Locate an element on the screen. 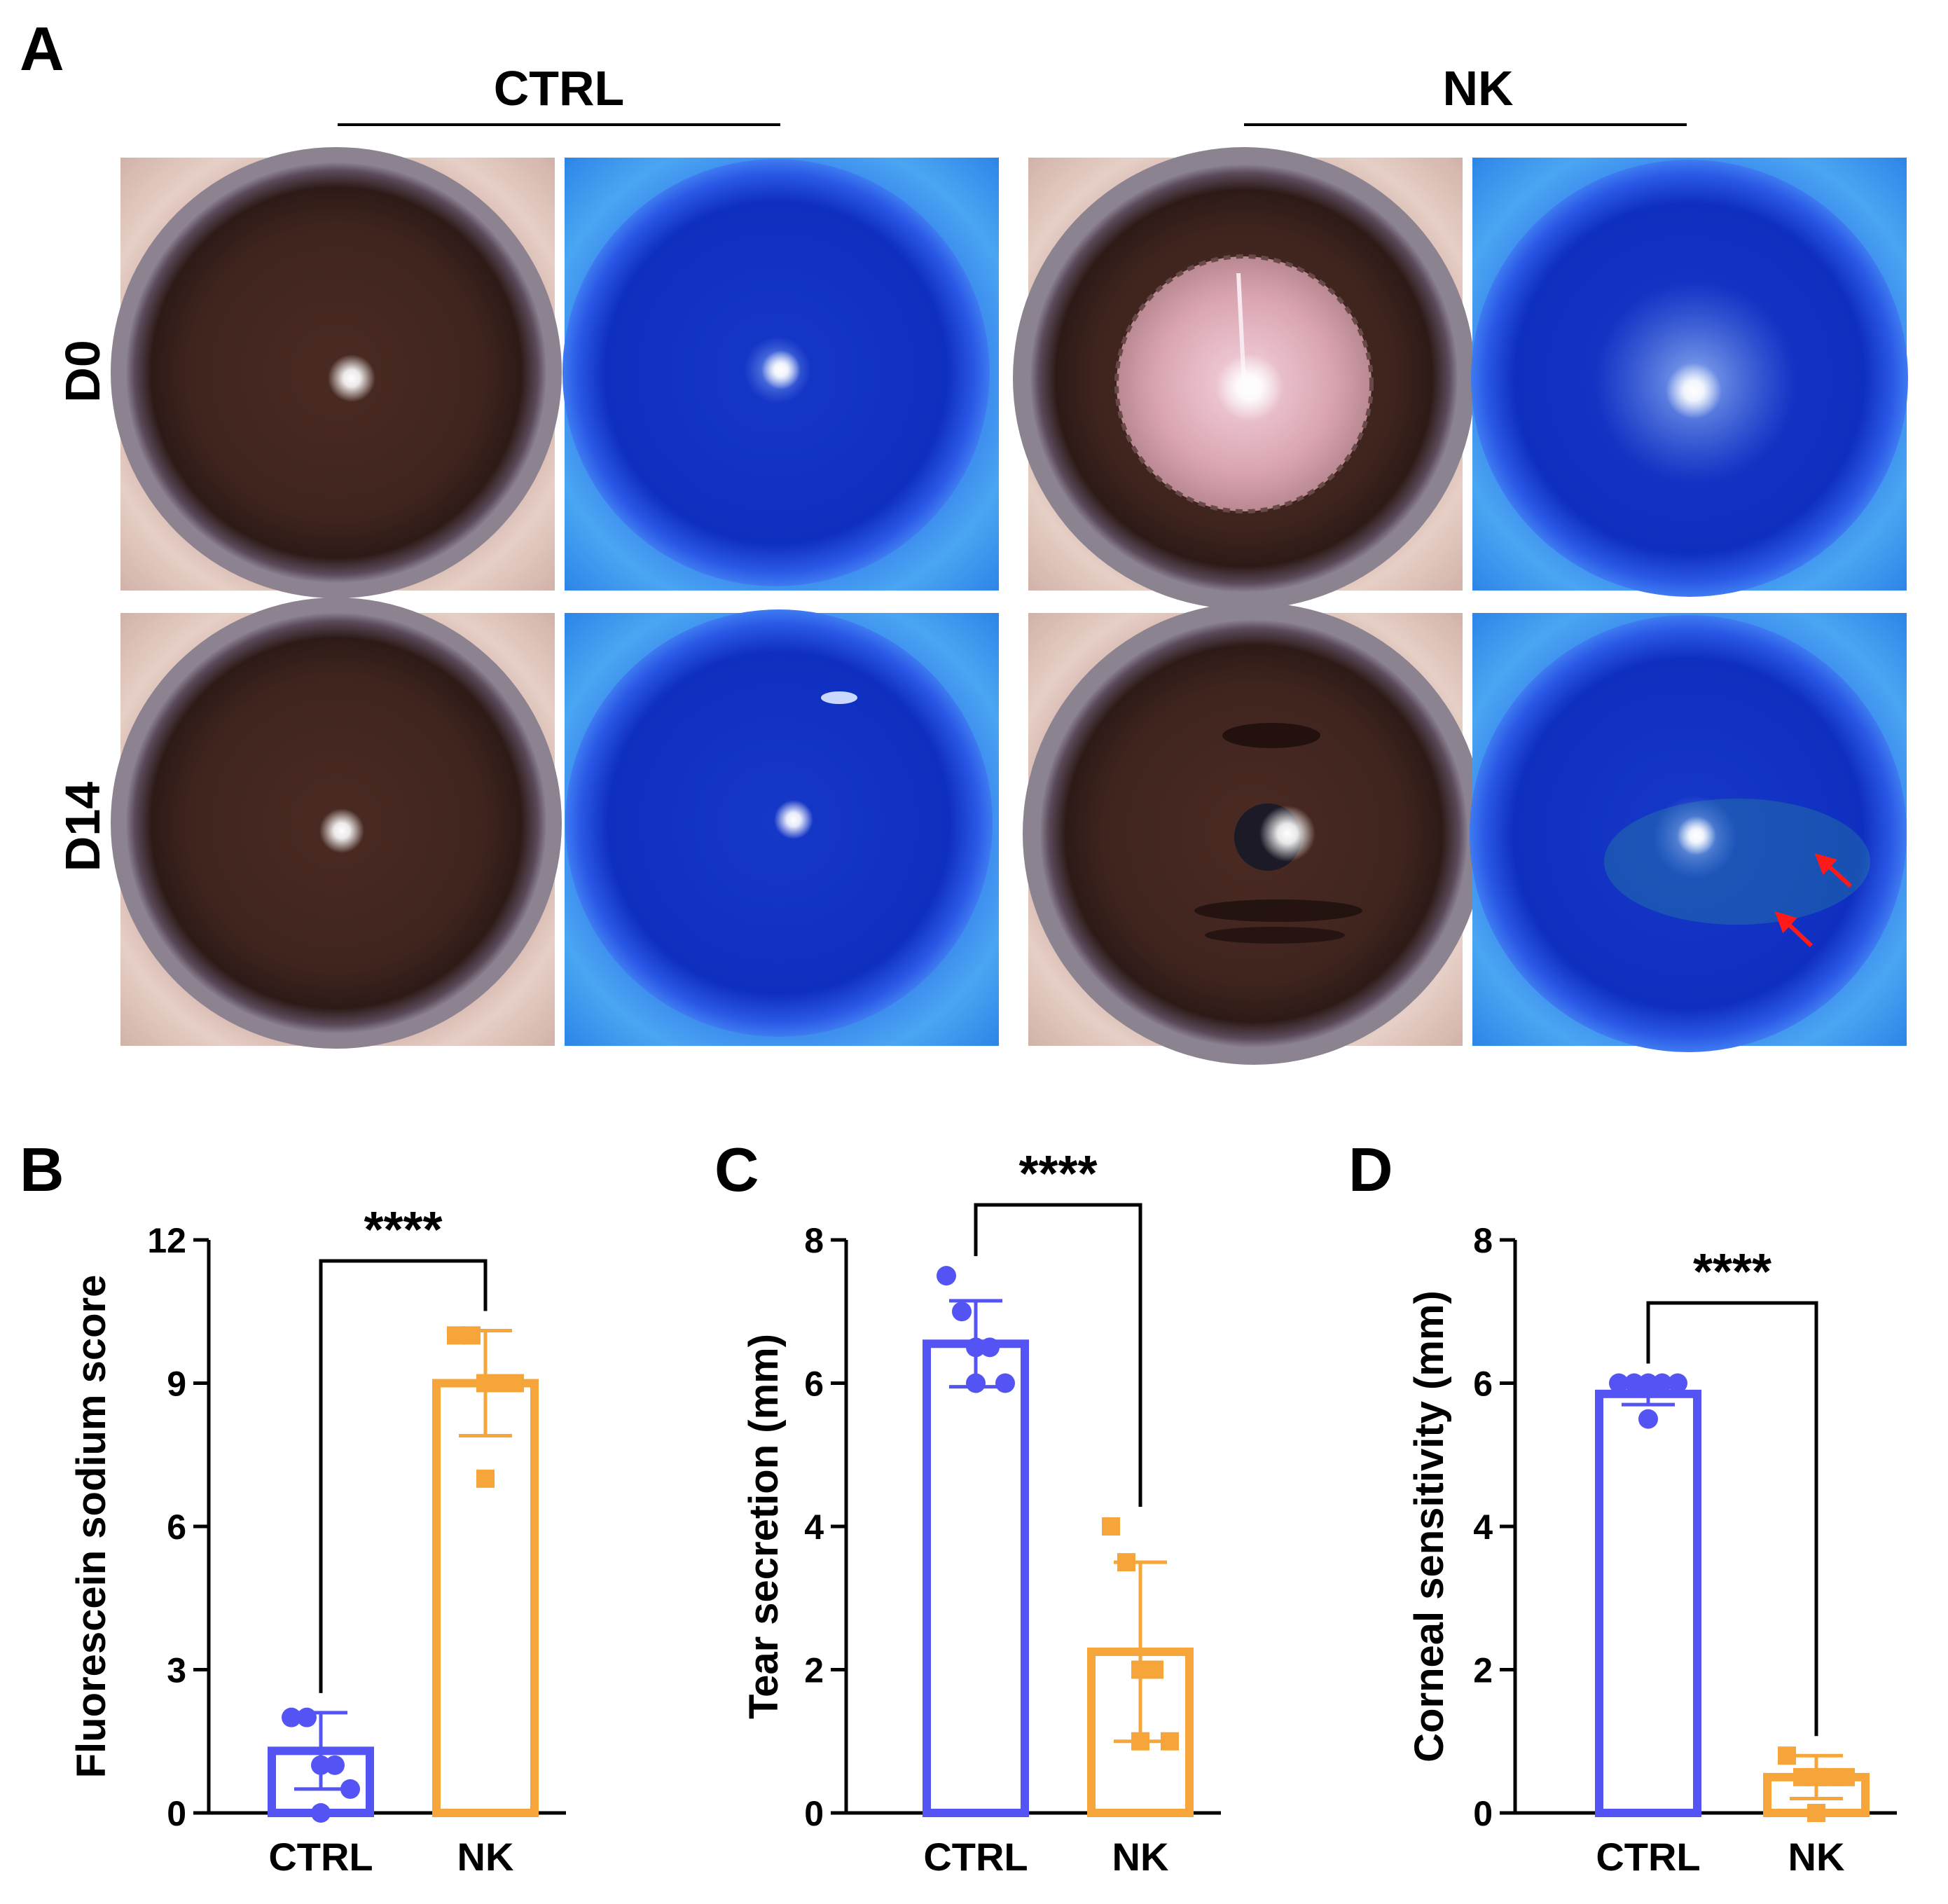 The height and width of the screenshot is (1904, 1948). chart-corneal-sensitivity: 0 2 4 6 8 Corneal sensitivity (mm) CTRL NK **** is located at coordinates (1652, 1550).